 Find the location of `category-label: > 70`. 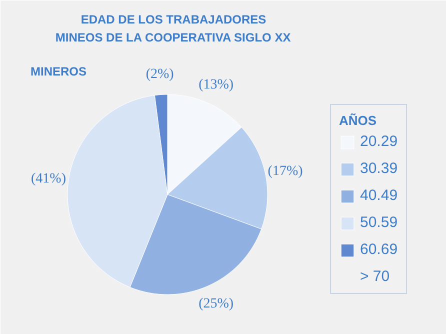

category-label: > 70 is located at coordinates (375, 276).